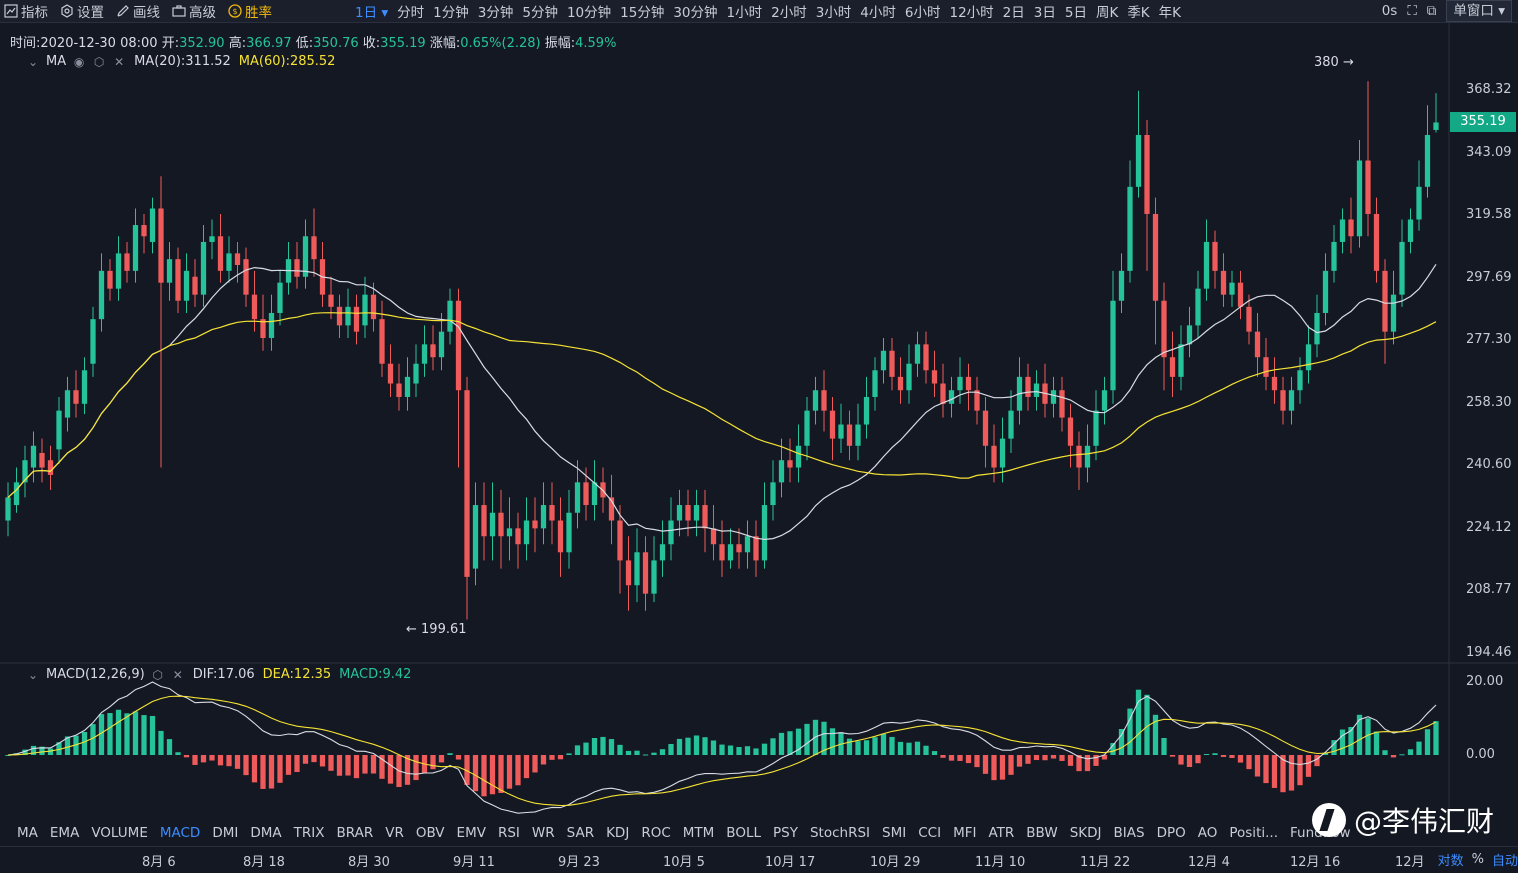  I want to click on collapse-chevron-icon: ⌄, so click(33, 61).